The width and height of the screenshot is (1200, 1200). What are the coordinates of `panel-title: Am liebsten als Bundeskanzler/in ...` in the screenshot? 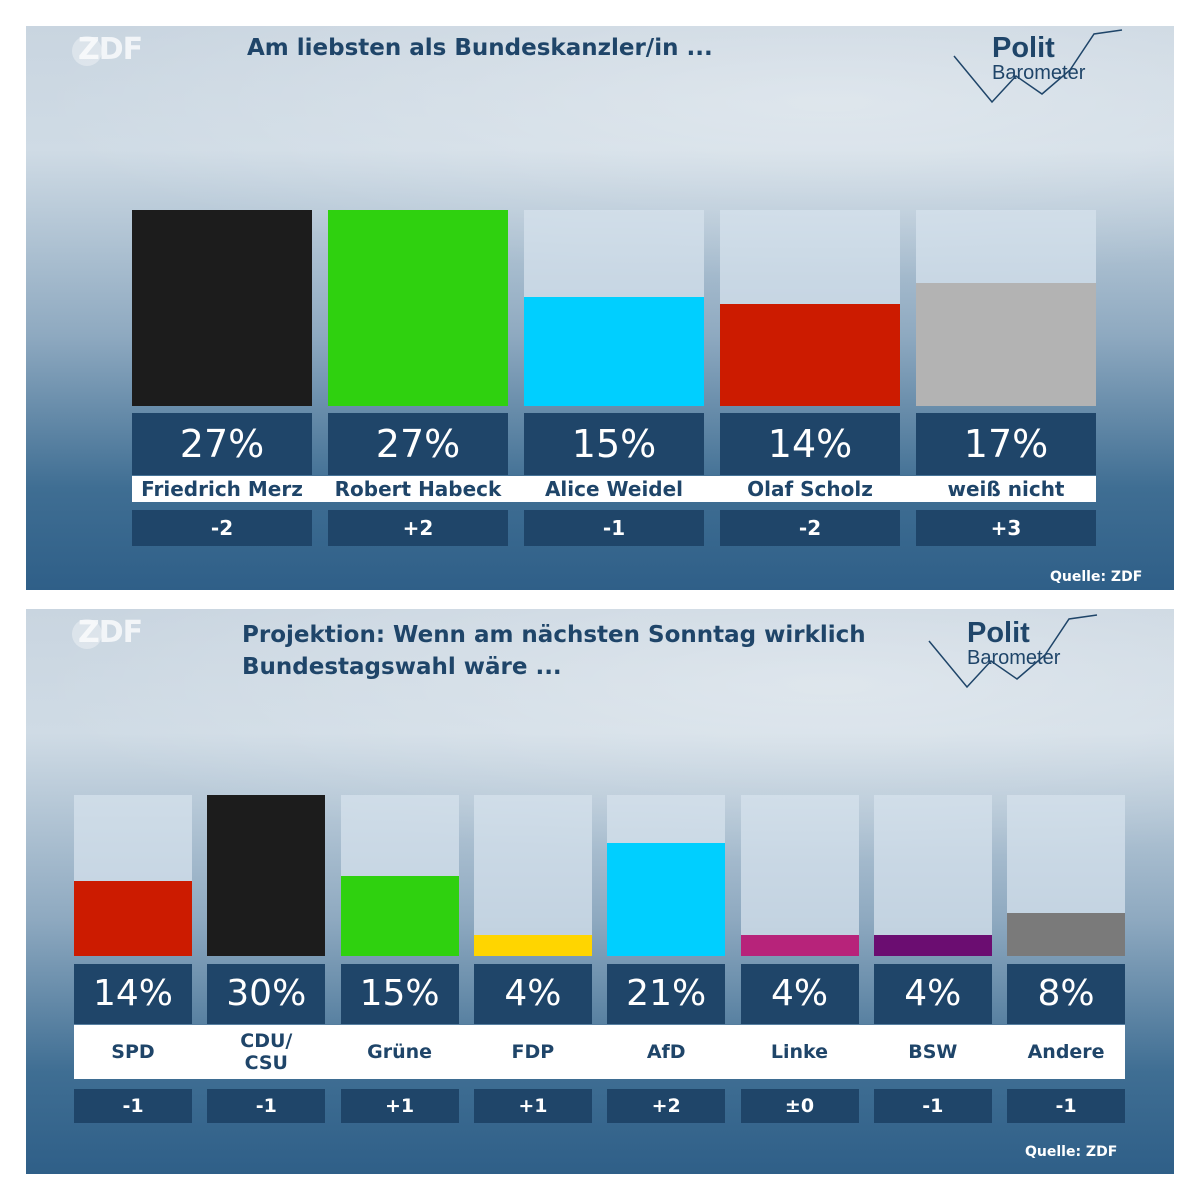 It's located at (480, 48).